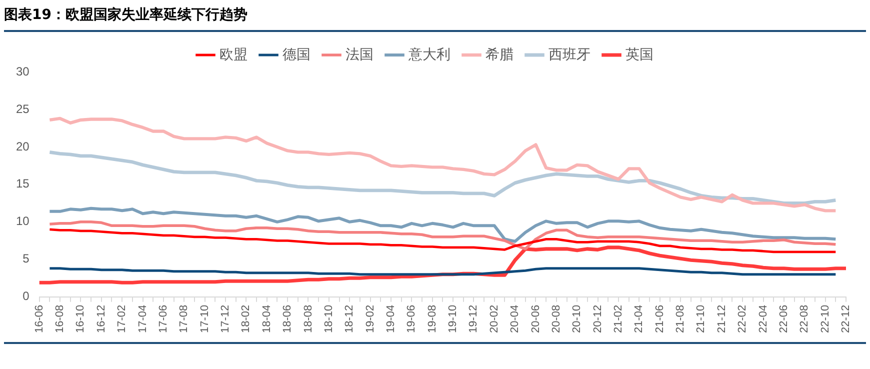  Describe the element at coordinates (412, 319) in the screenshot. I see `x-tick-label: 19-06` at that location.